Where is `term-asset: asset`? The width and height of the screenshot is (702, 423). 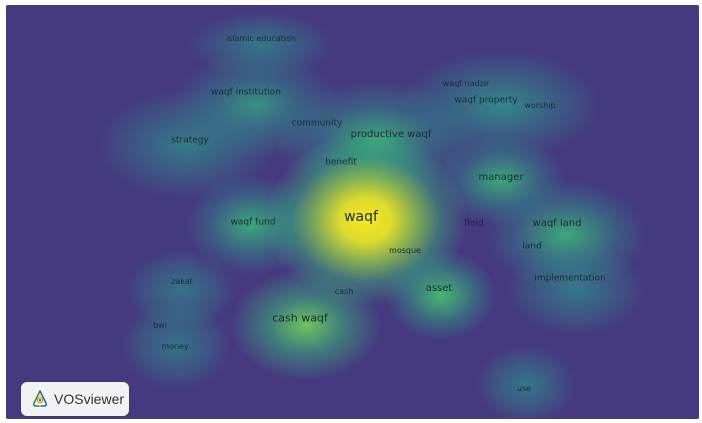
term-asset: asset is located at coordinates (439, 288).